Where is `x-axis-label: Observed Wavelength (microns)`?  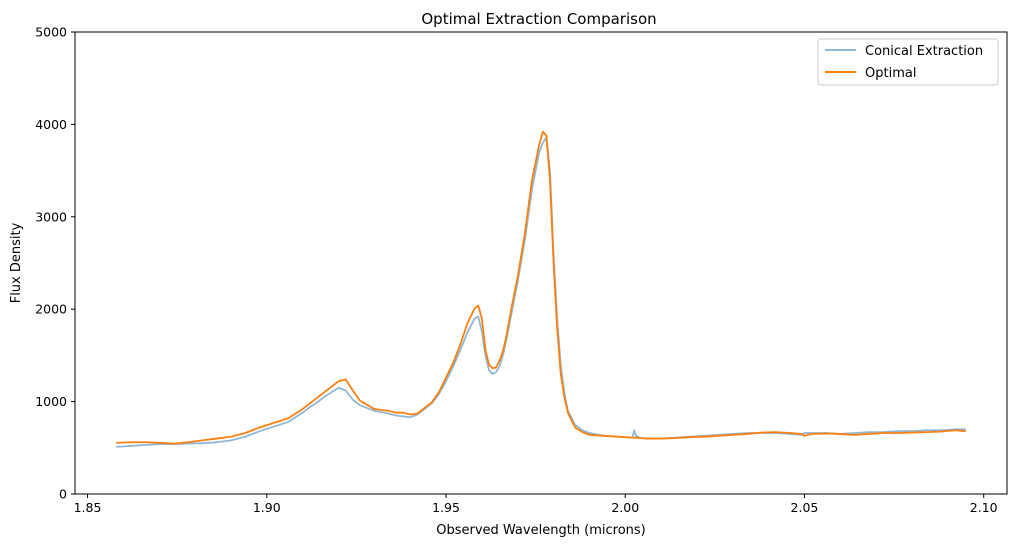 x-axis-label: Observed Wavelength (microns) is located at coordinates (541, 530).